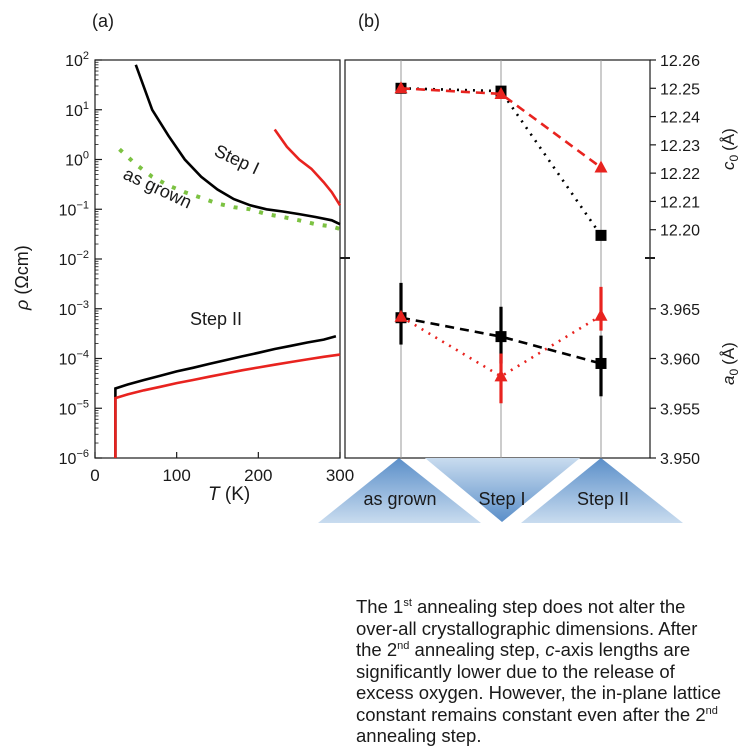 The height and width of the screenshot is (747, 750). What do you see at coordinates (728, 380) in the screenshot?
I see `a0-var: a` at bounding box center [728, 380].